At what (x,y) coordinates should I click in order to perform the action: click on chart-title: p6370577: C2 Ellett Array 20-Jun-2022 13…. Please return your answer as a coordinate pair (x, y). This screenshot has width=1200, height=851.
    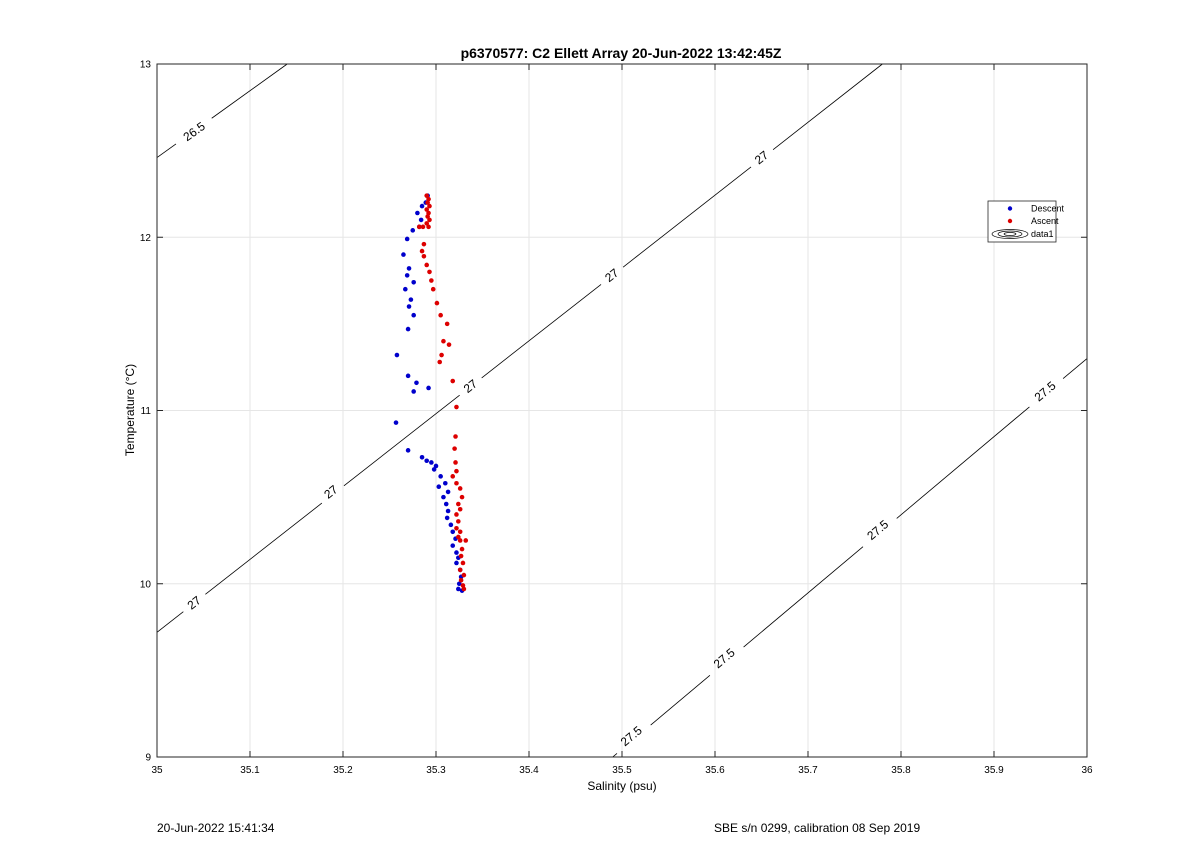
    Looking at the image, I should click on (621, 53).